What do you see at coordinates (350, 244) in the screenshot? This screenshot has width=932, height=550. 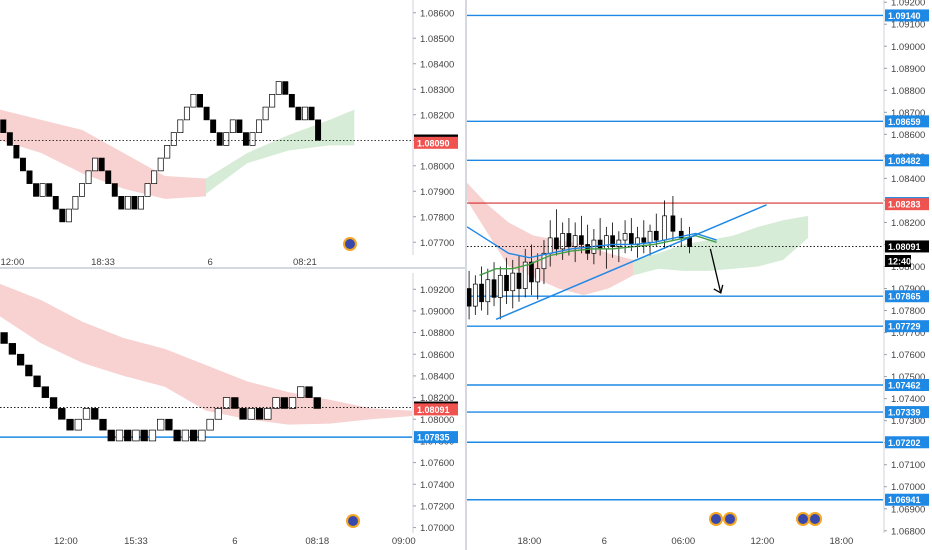 I see `event-marker-icon-inner` at bounding box center [350, 244].